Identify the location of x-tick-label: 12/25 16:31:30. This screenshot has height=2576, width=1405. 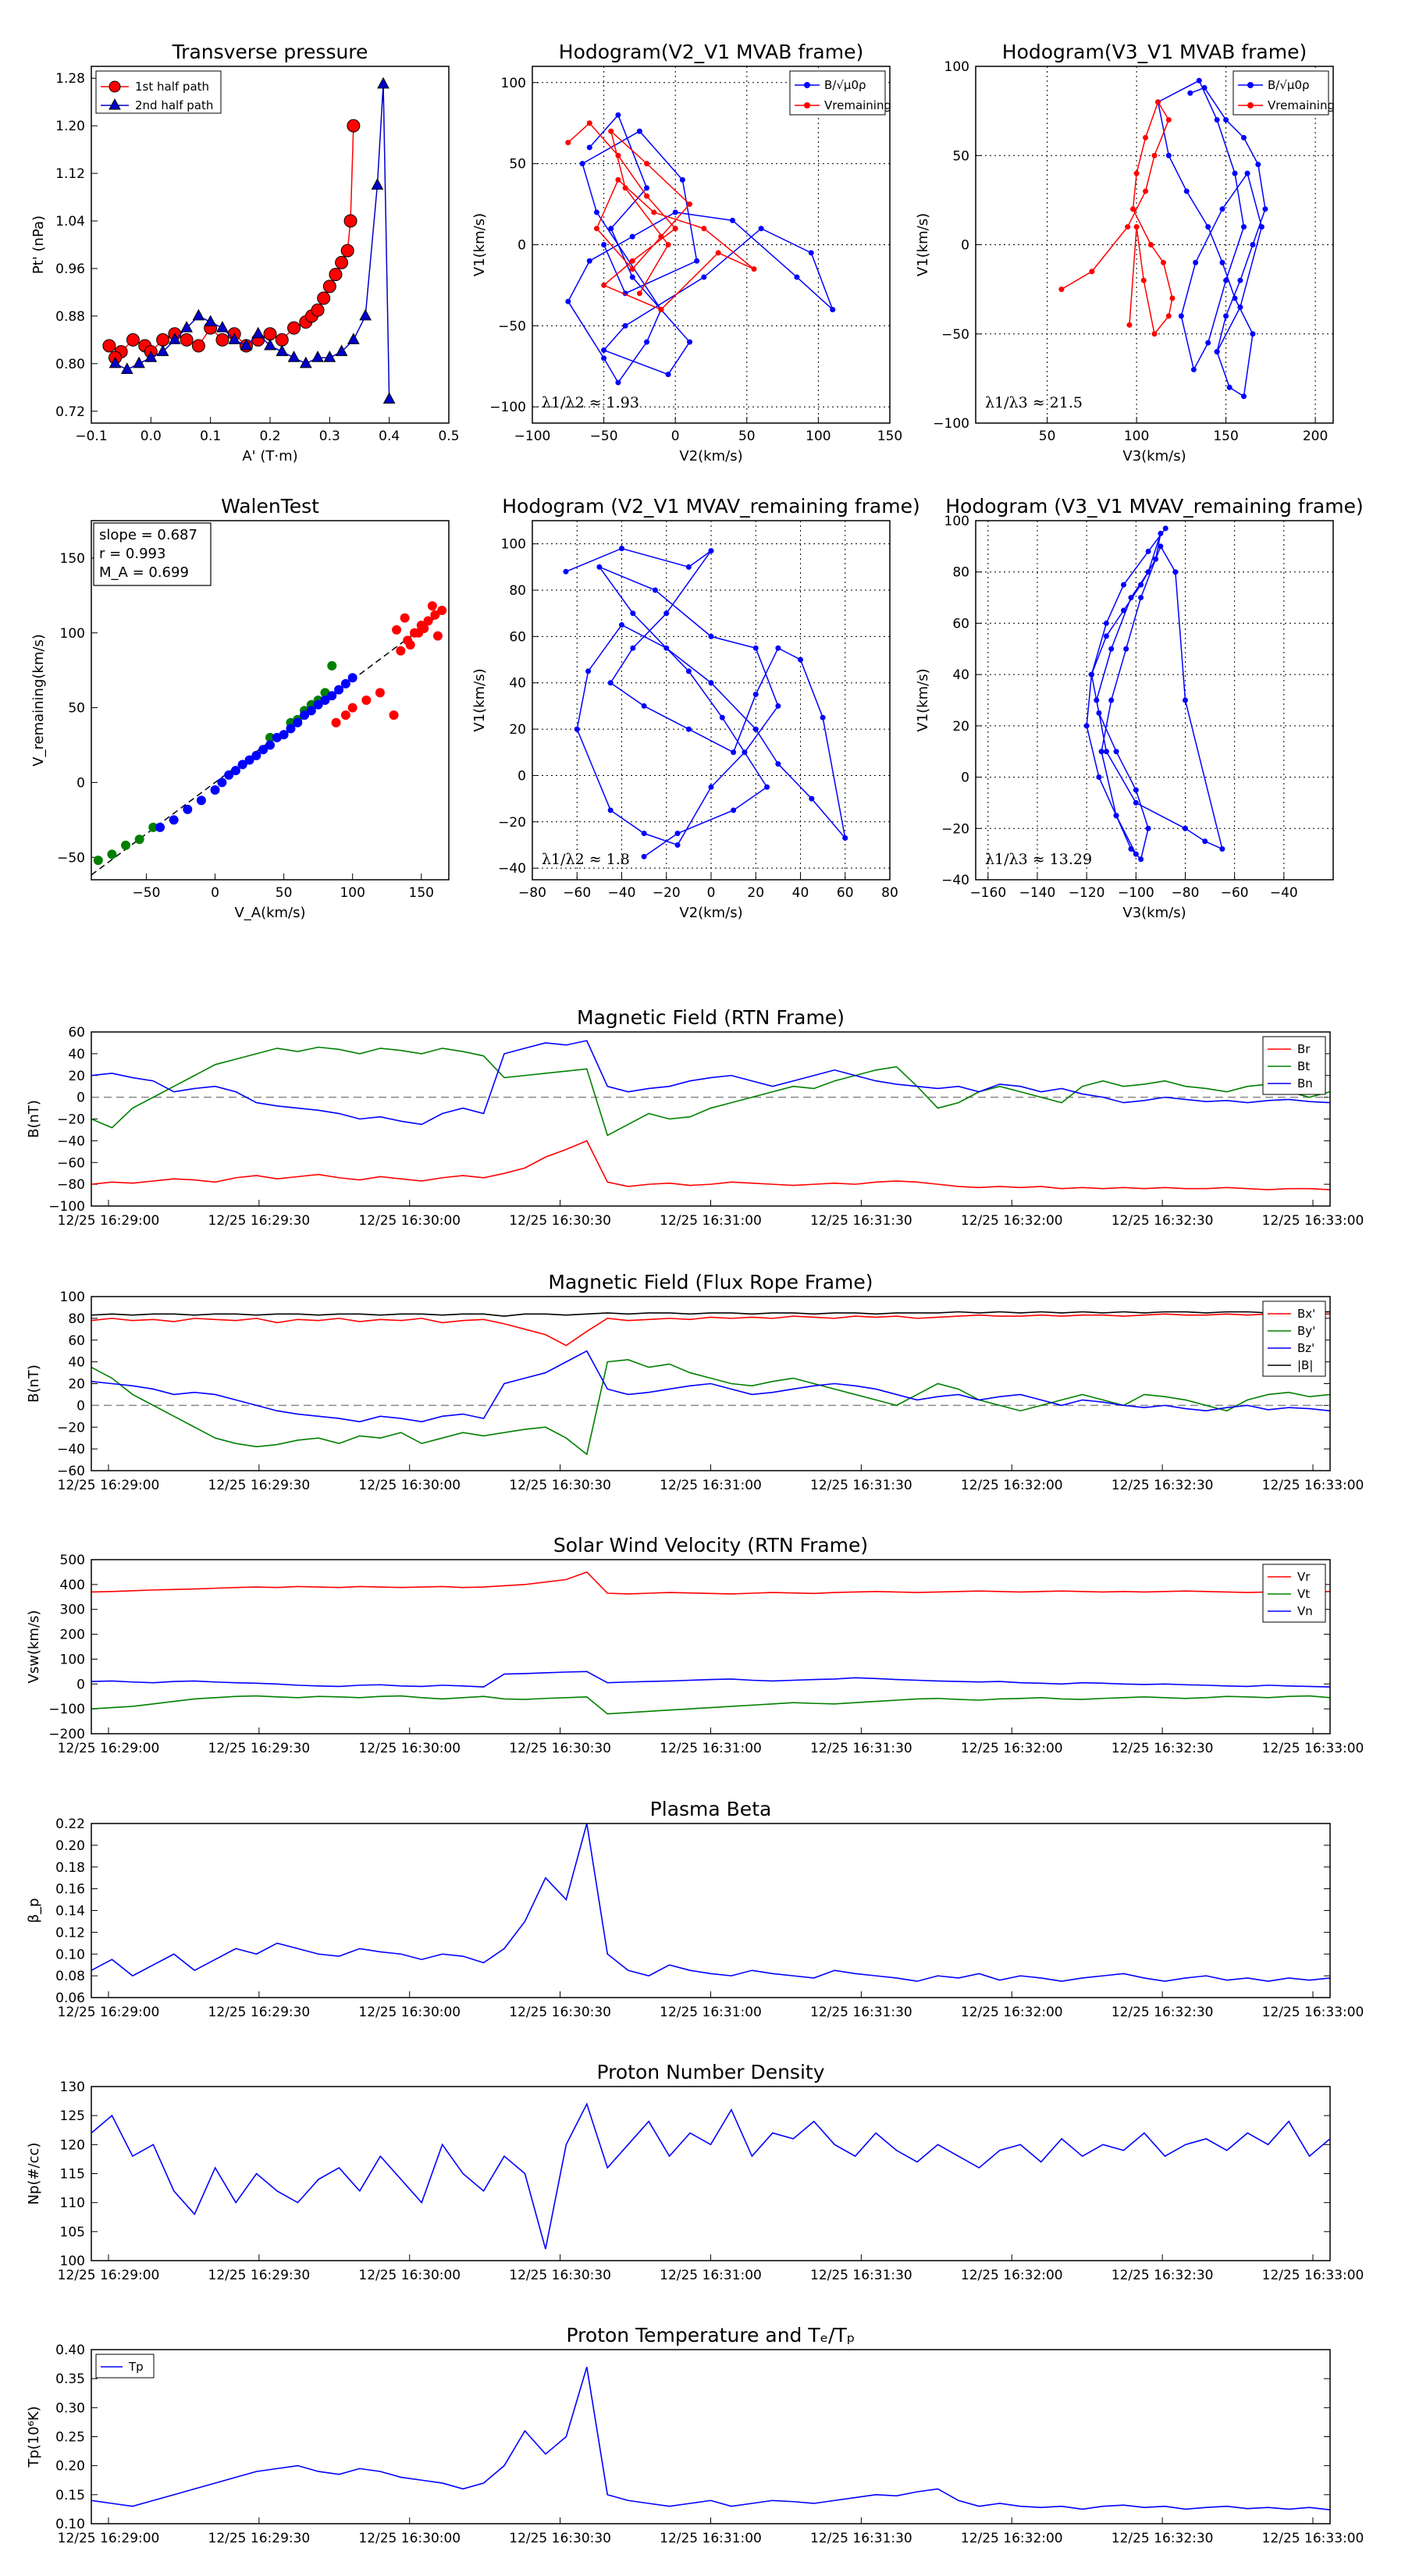
(861, 2538).